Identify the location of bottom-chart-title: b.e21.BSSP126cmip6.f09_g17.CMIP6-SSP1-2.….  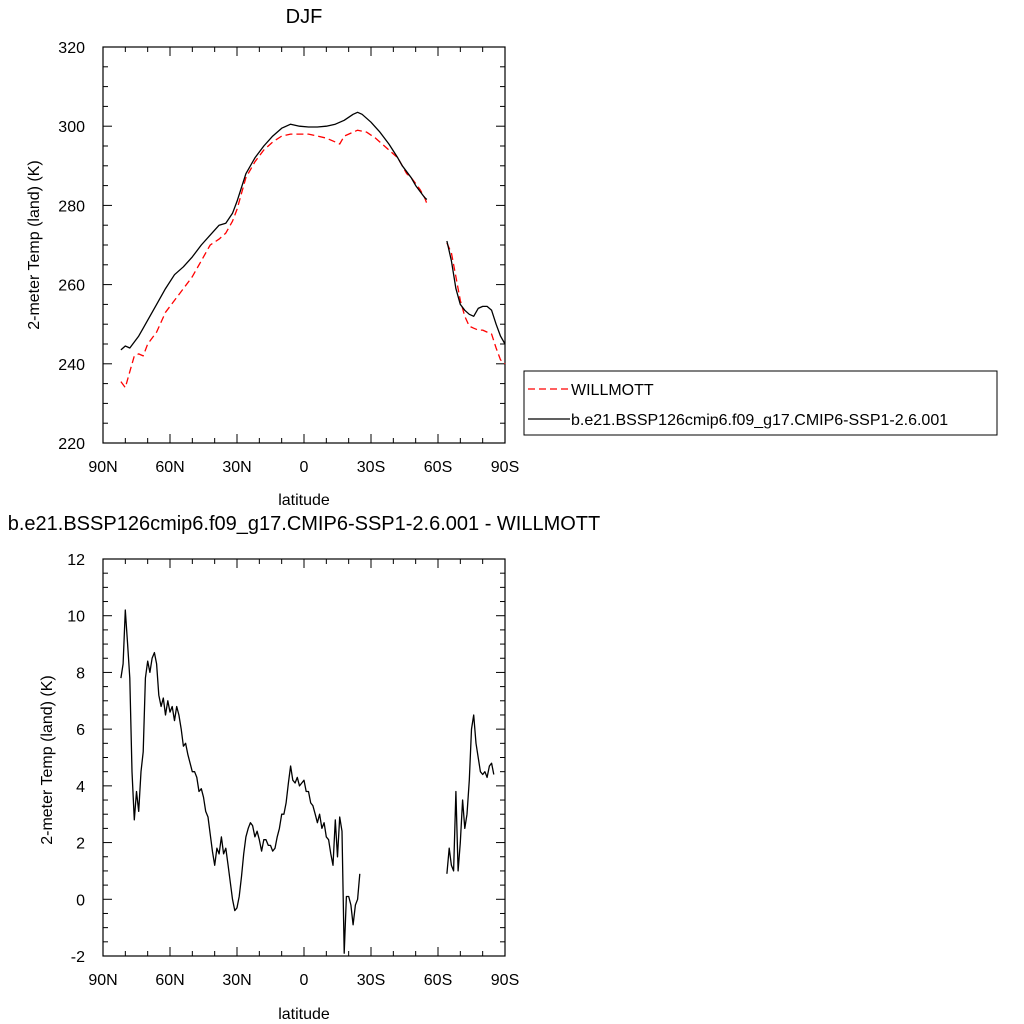
(304, 524).